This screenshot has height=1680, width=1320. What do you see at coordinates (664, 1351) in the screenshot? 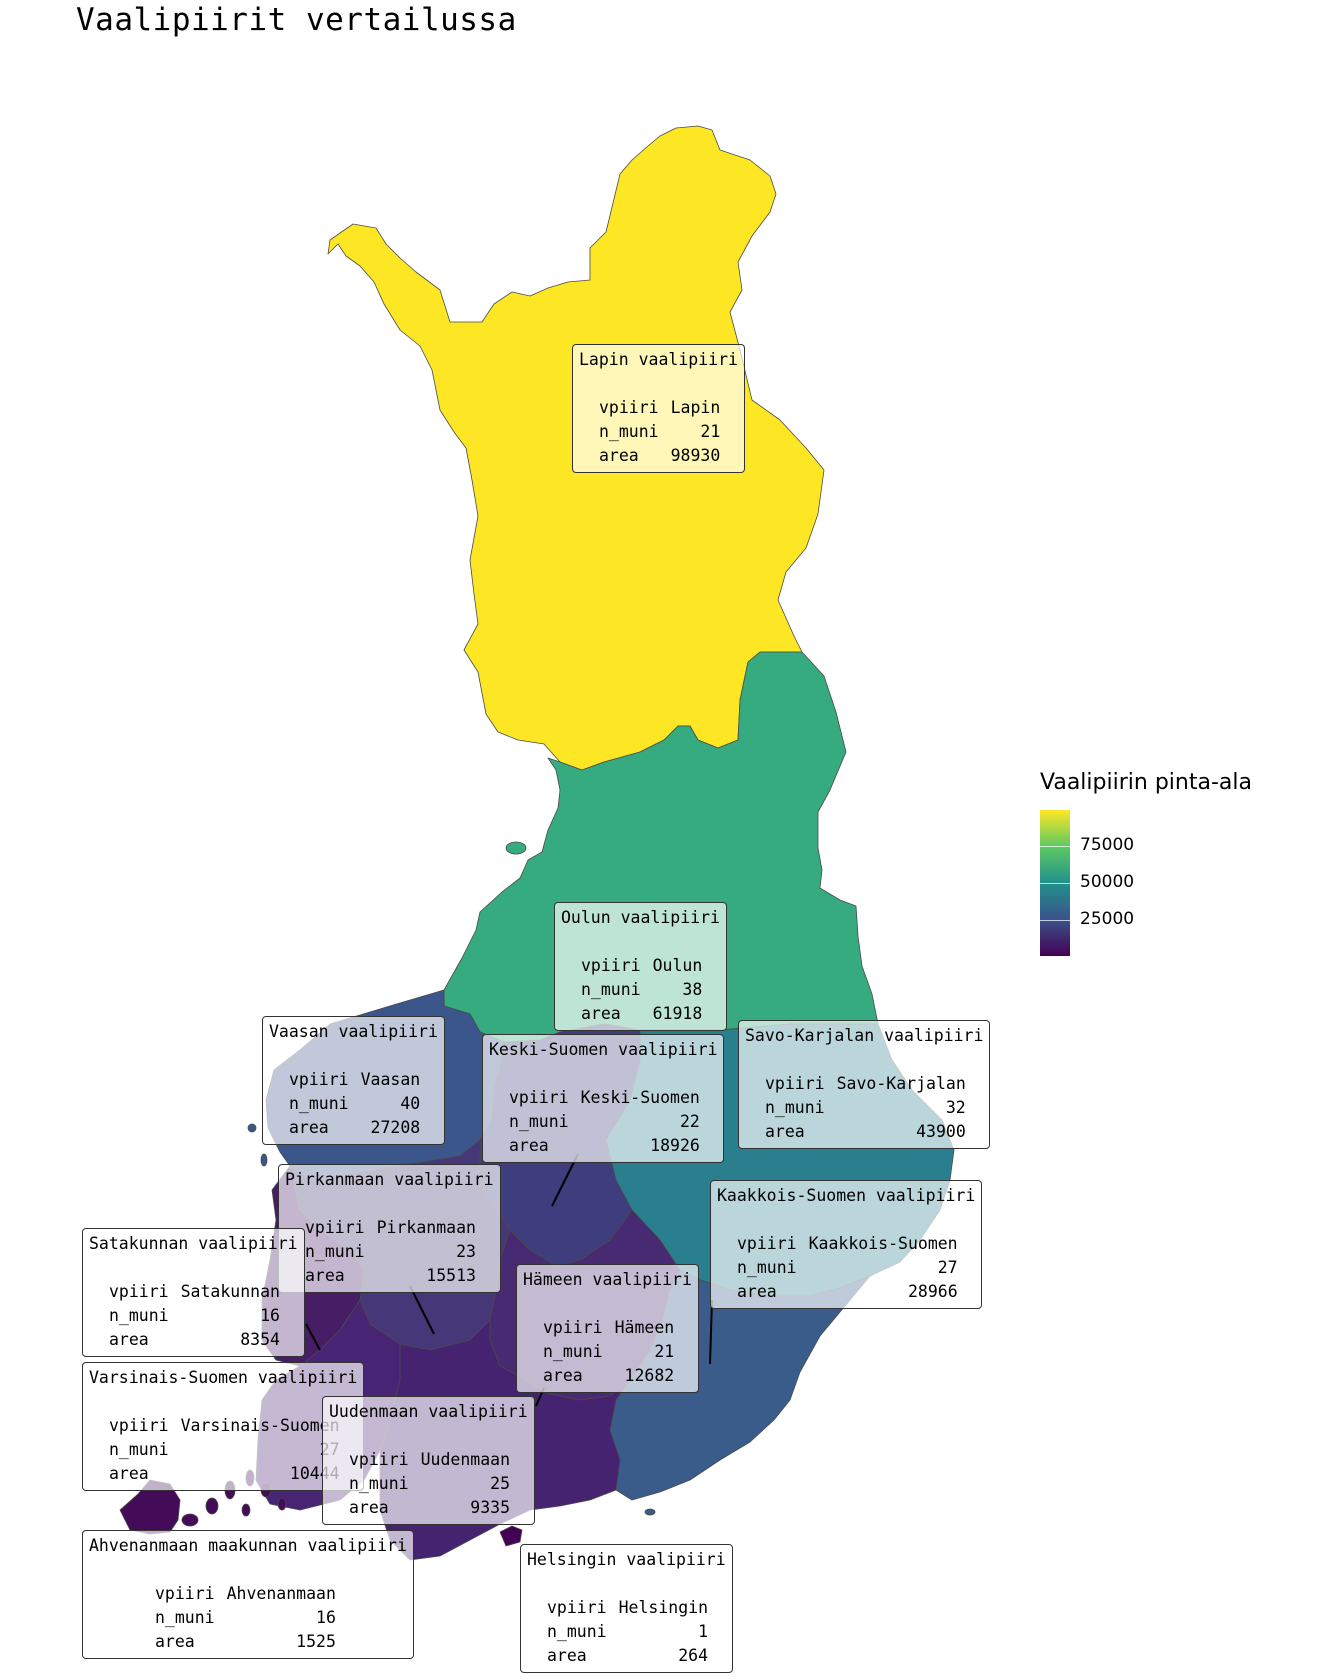
I see `row-value: 21` at bounding box center [664, 1351].